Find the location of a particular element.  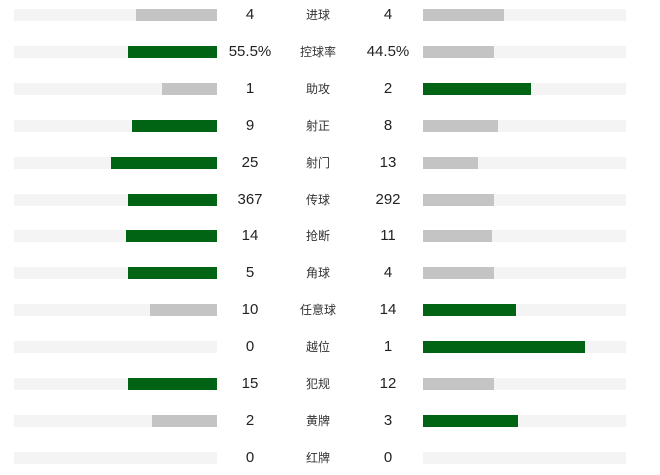

stat-row: 9 射正 8 is located at coordinates (330, 126).